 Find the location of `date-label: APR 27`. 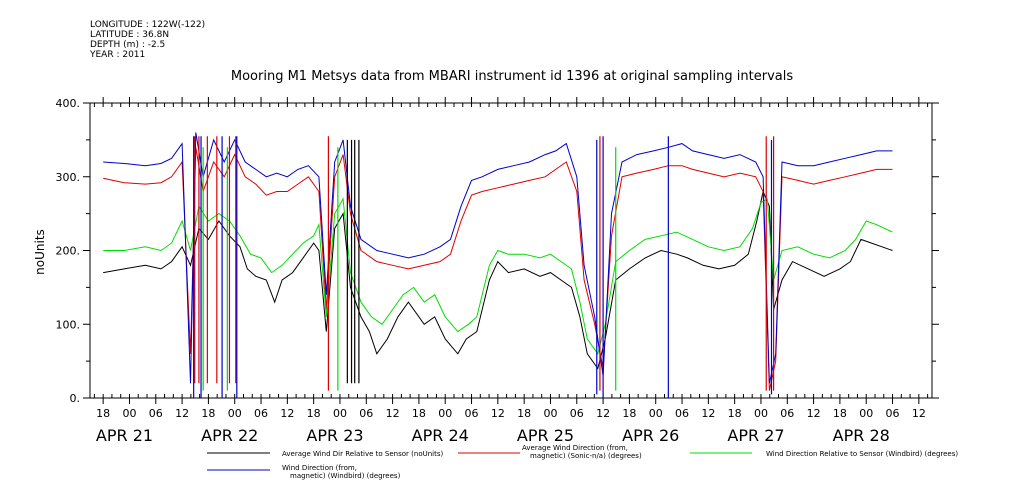

date-label: APR 27 is located at coordinates (755, 435).